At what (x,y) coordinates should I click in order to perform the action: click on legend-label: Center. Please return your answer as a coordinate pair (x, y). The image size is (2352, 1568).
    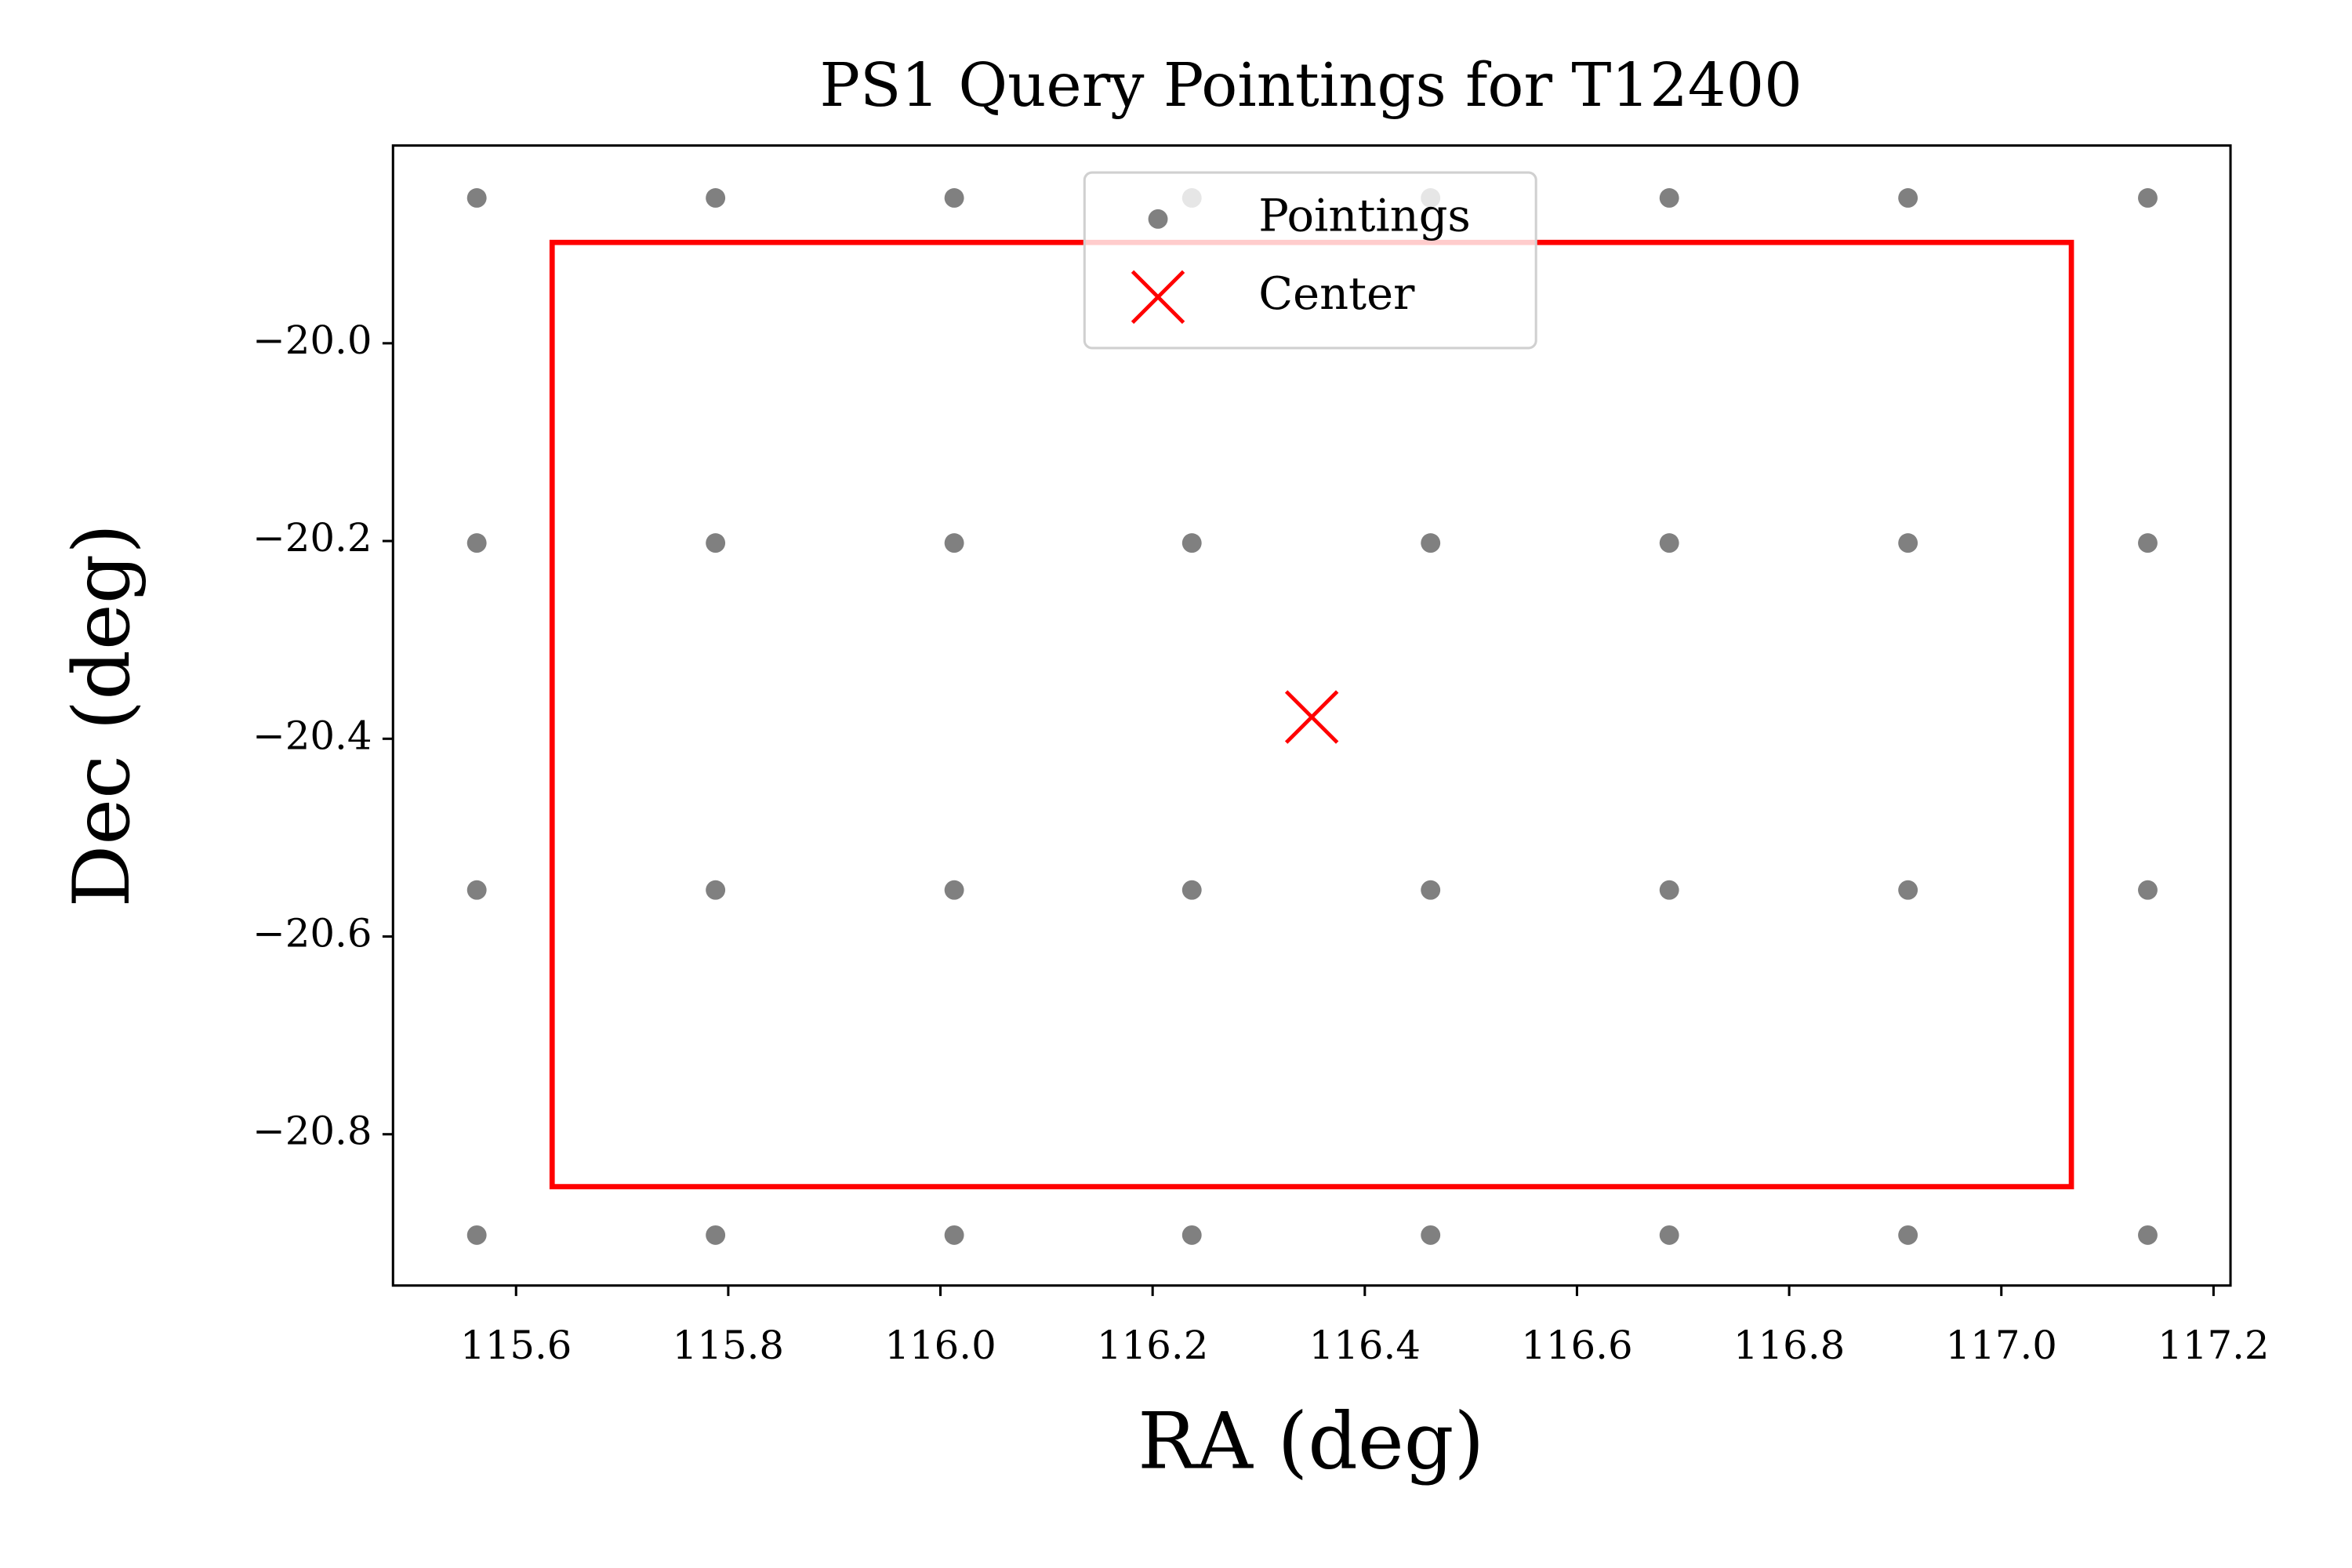
    Looking at the image, I should click on (1336, 293).